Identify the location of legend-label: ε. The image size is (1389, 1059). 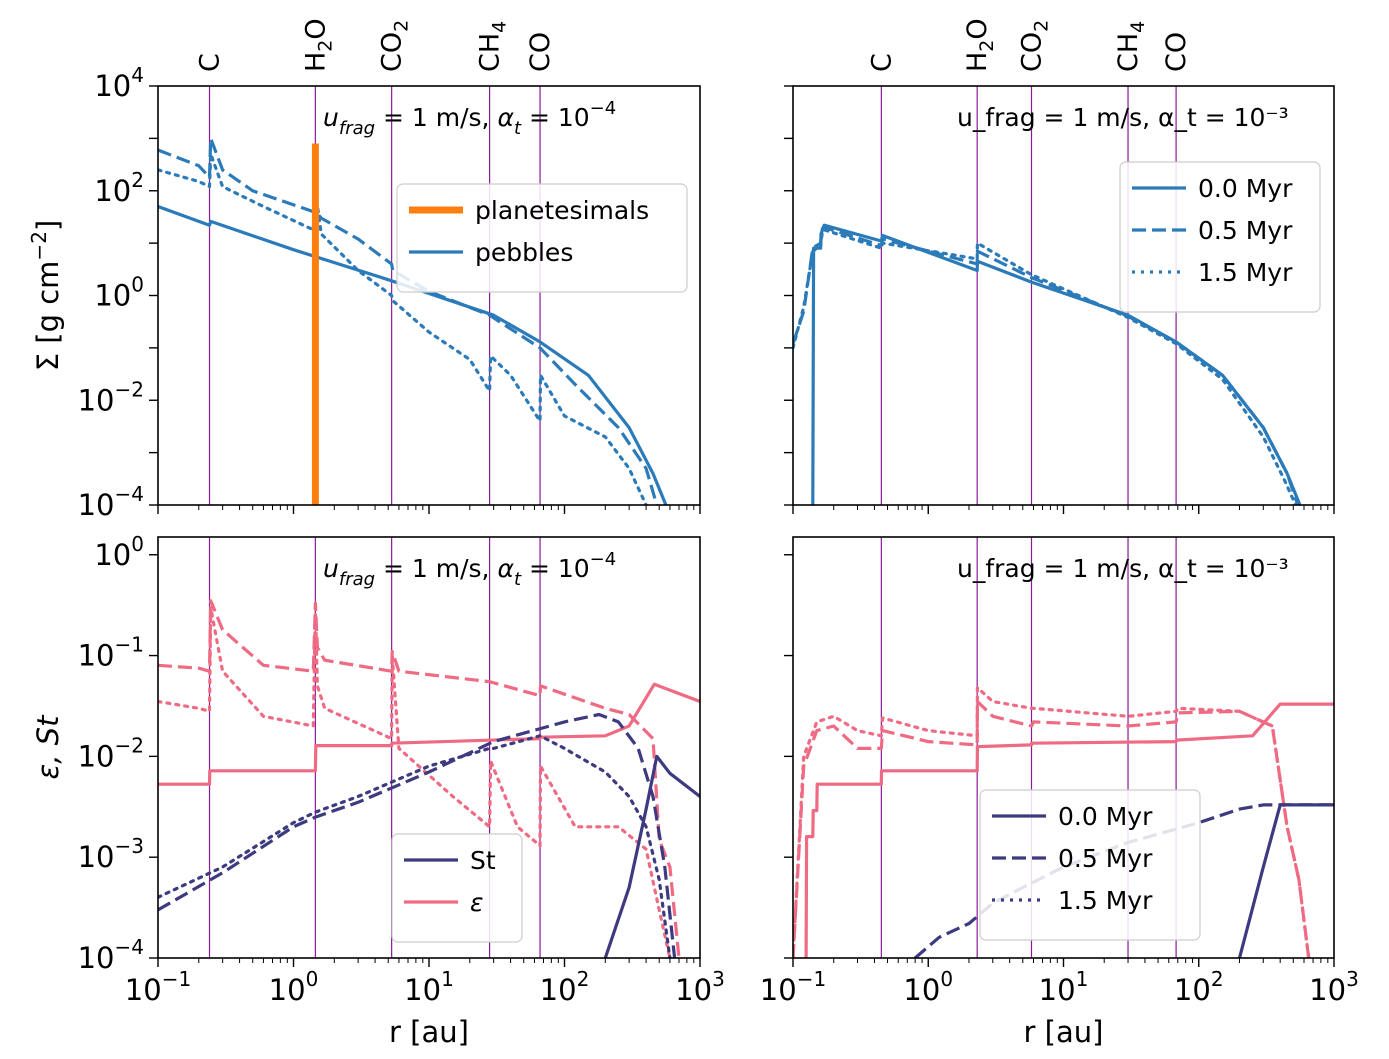
(477, 902).